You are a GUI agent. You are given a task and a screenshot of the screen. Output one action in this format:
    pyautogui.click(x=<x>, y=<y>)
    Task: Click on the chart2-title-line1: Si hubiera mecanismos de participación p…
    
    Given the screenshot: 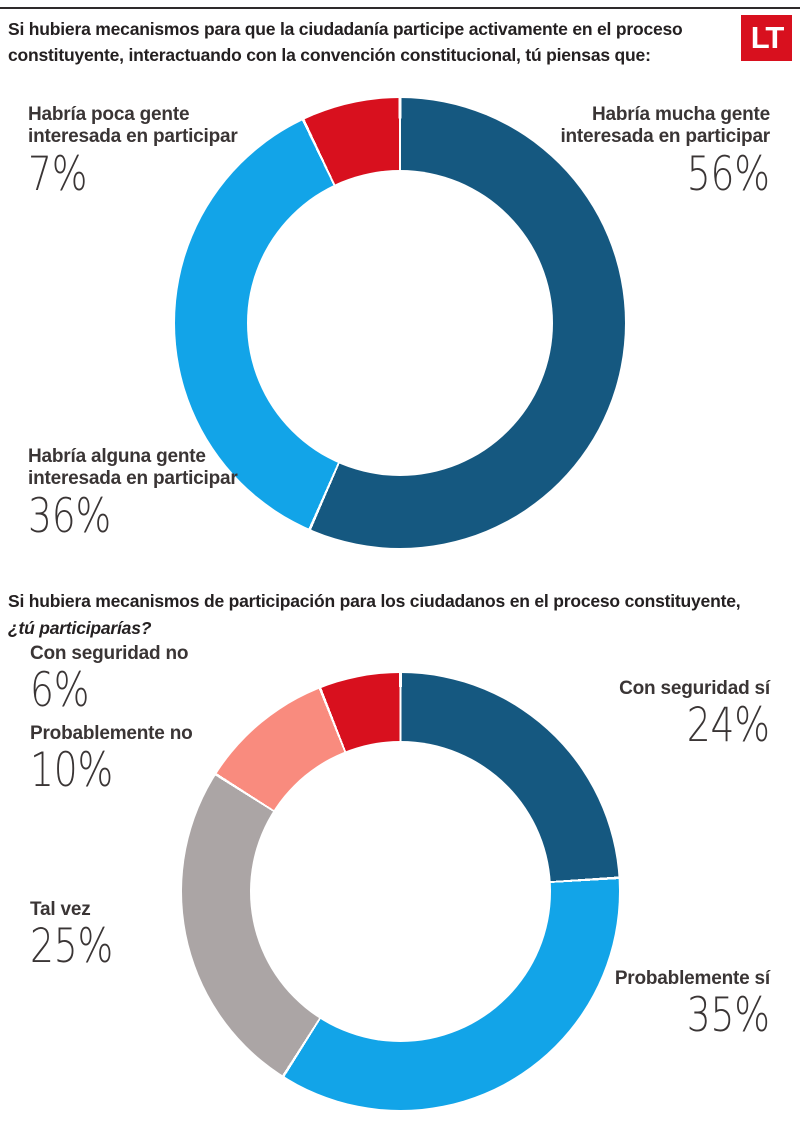 What is the action you would take?
    pyautogui.click(x=374, y=601)
    